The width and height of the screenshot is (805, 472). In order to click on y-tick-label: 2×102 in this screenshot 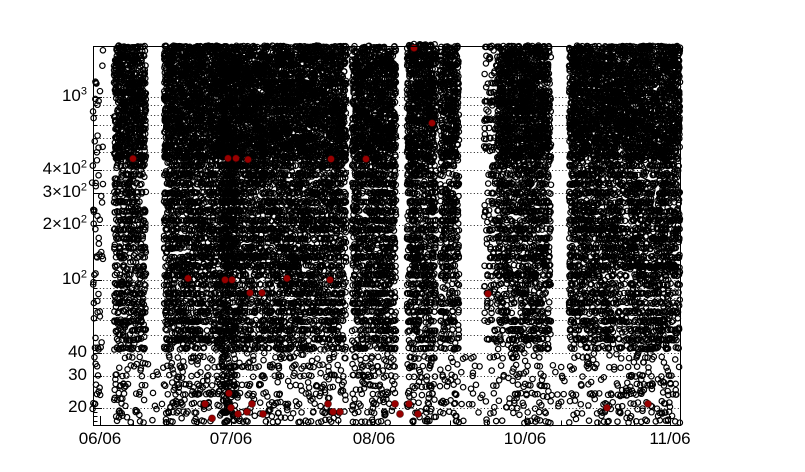, I will do `click(64, 223)`.